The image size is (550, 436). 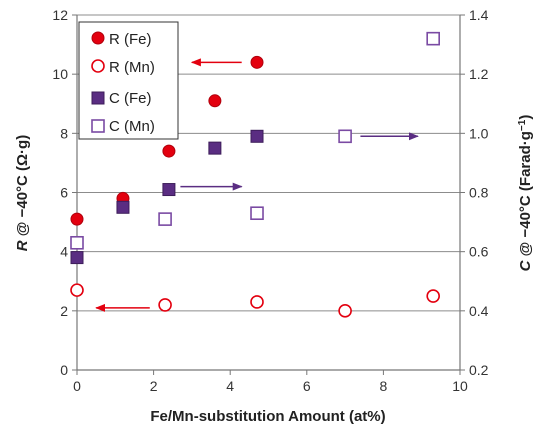 I want to click on legend: R (Fe) R (Mn) C (Fe) C (Mn), so click(x=128, y=80).